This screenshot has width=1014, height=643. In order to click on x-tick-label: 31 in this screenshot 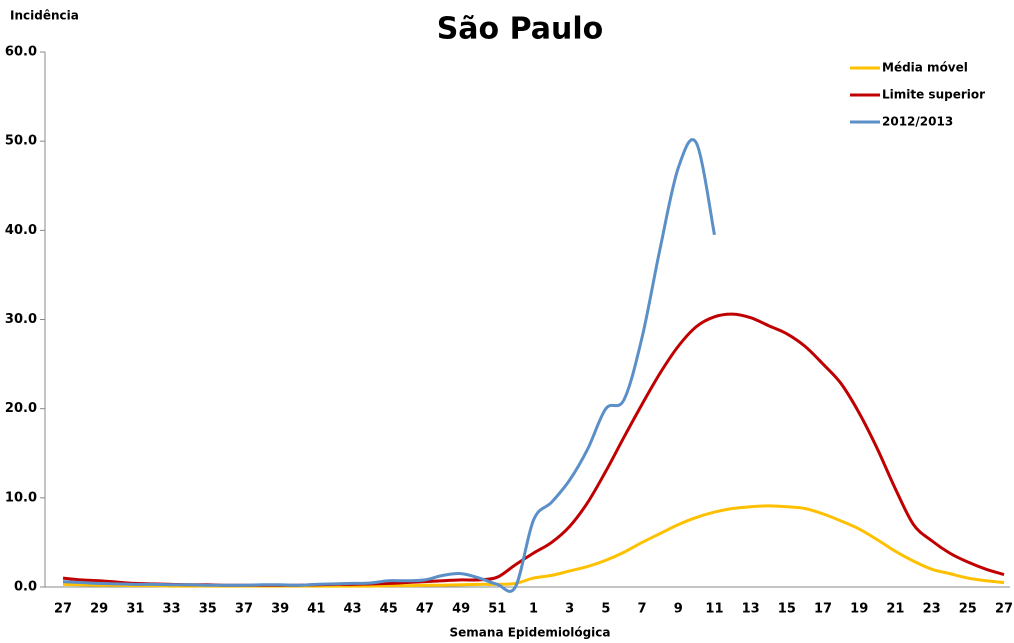, I will do `click(135, 609)`.